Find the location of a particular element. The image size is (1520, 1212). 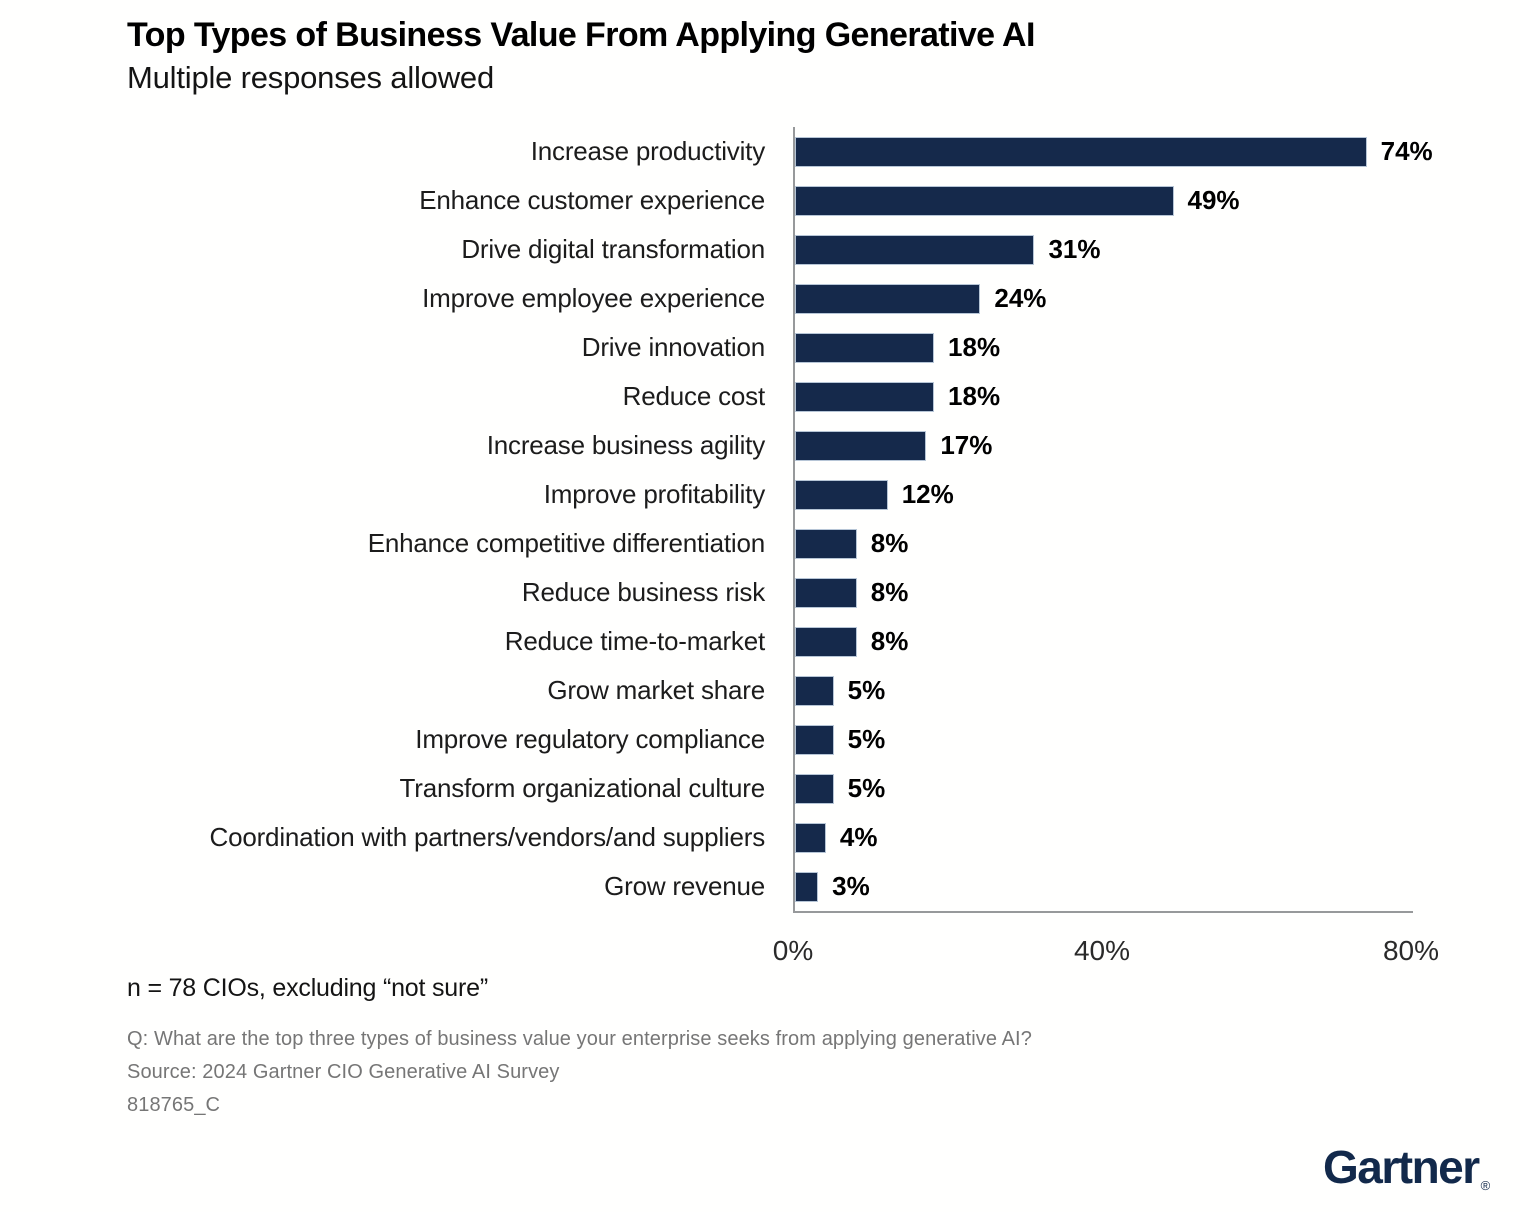

bar-row: Enhance customer experience 49% is located at coordinates (825, 200).